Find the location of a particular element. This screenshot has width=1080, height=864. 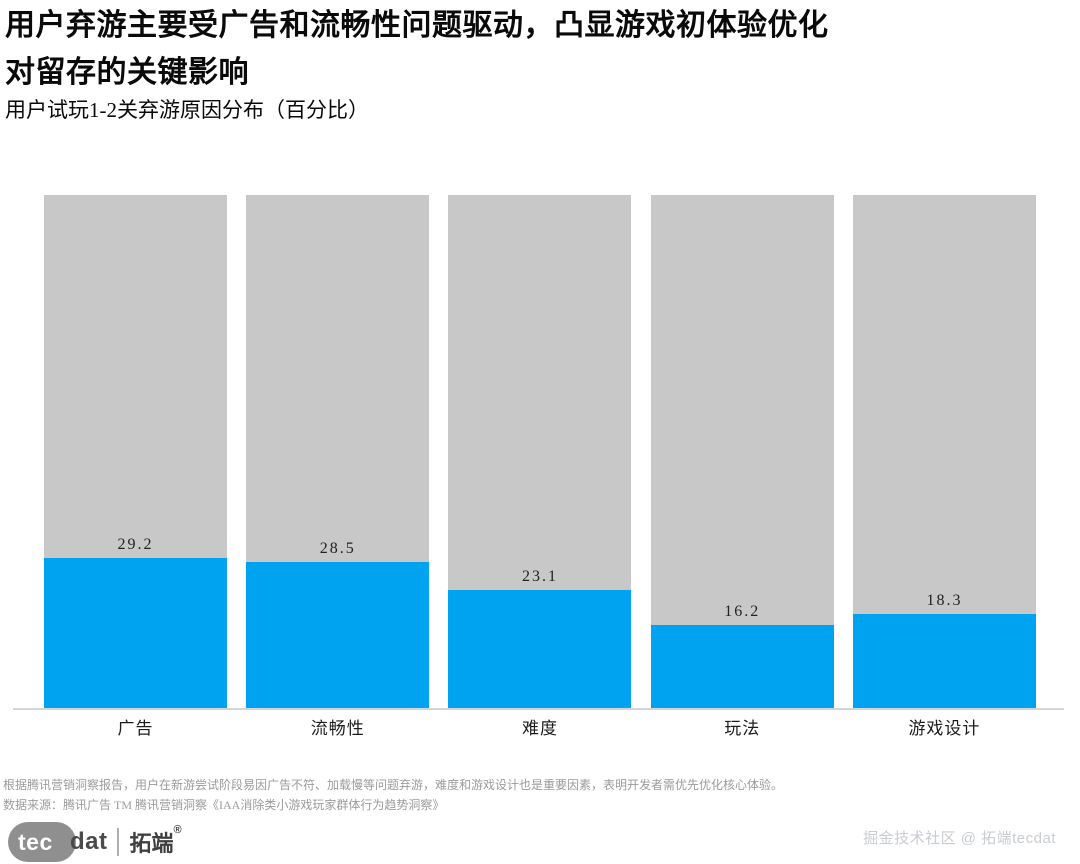

bar-value-label: 16.2 is located at coordinates (742, 611).